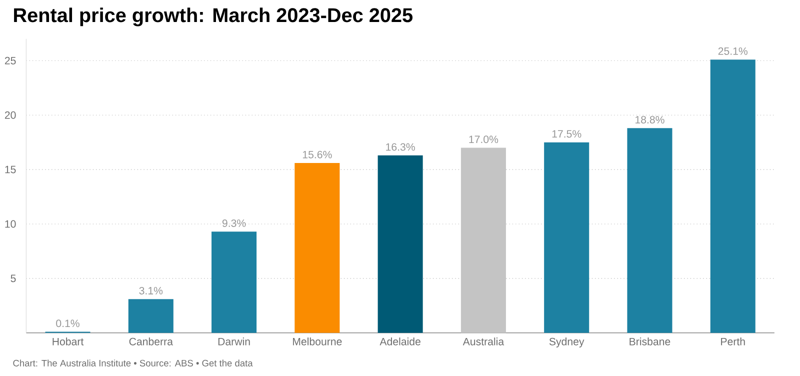 The width and height of the screenshot is (800, 376). Describe the element at coordinates (317, 341) in the screenshot. I see `x-tick-label: Melbourne` at that location.